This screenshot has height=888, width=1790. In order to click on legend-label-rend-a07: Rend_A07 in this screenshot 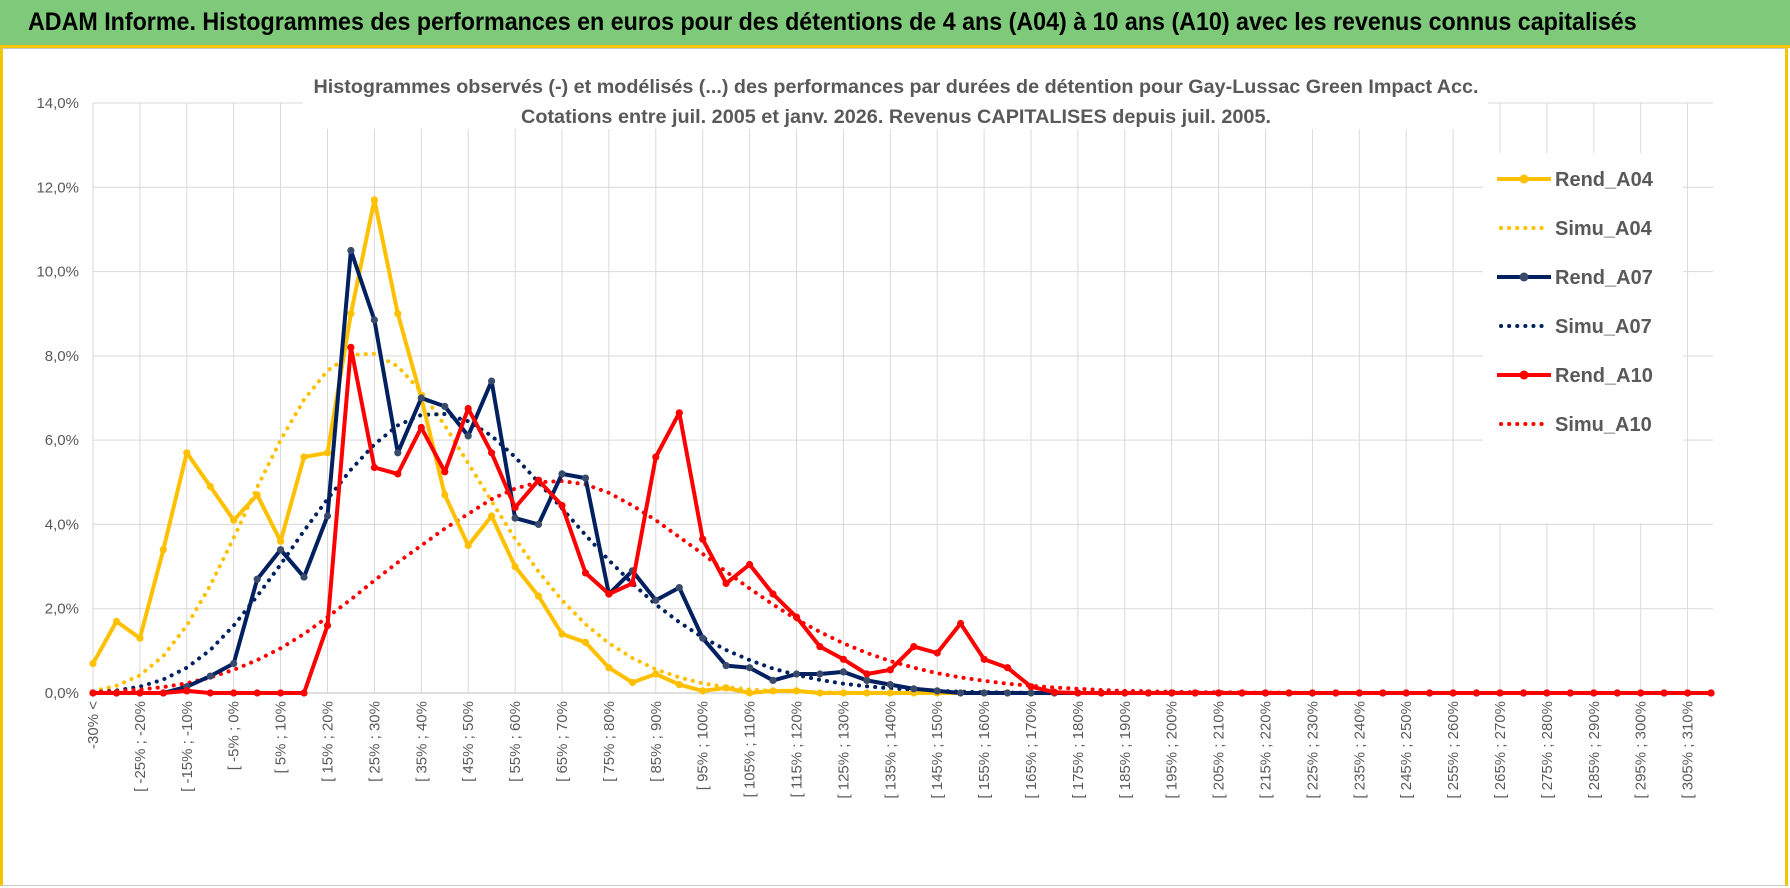, I will do `click(1604, 278)`.